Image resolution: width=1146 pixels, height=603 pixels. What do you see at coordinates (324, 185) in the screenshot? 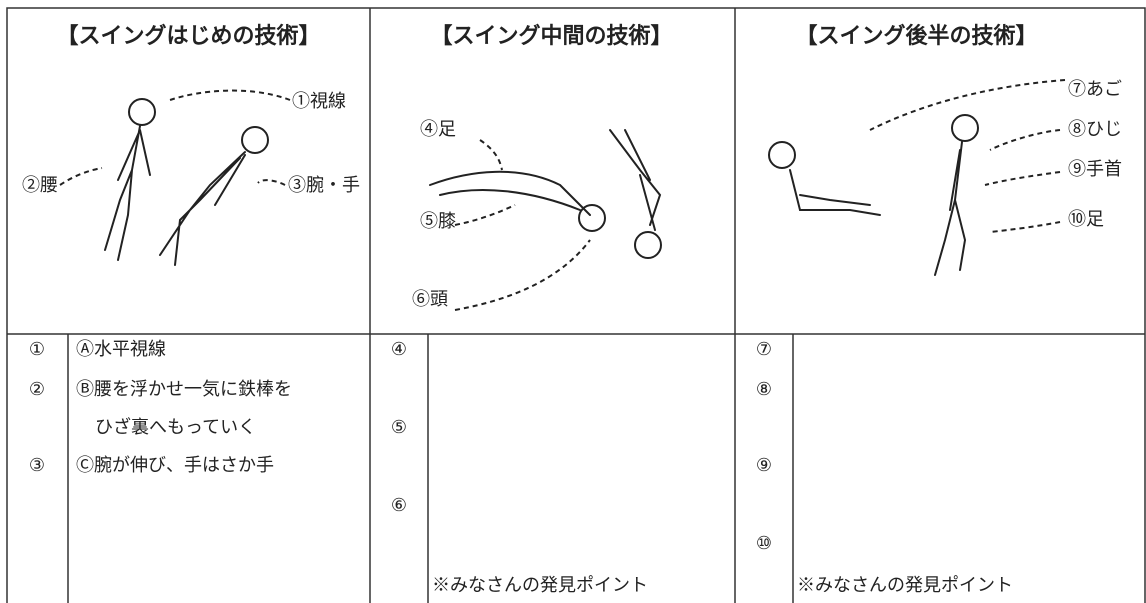
I see `figure-label: ③腕・手` at bounding box center [324, 185].